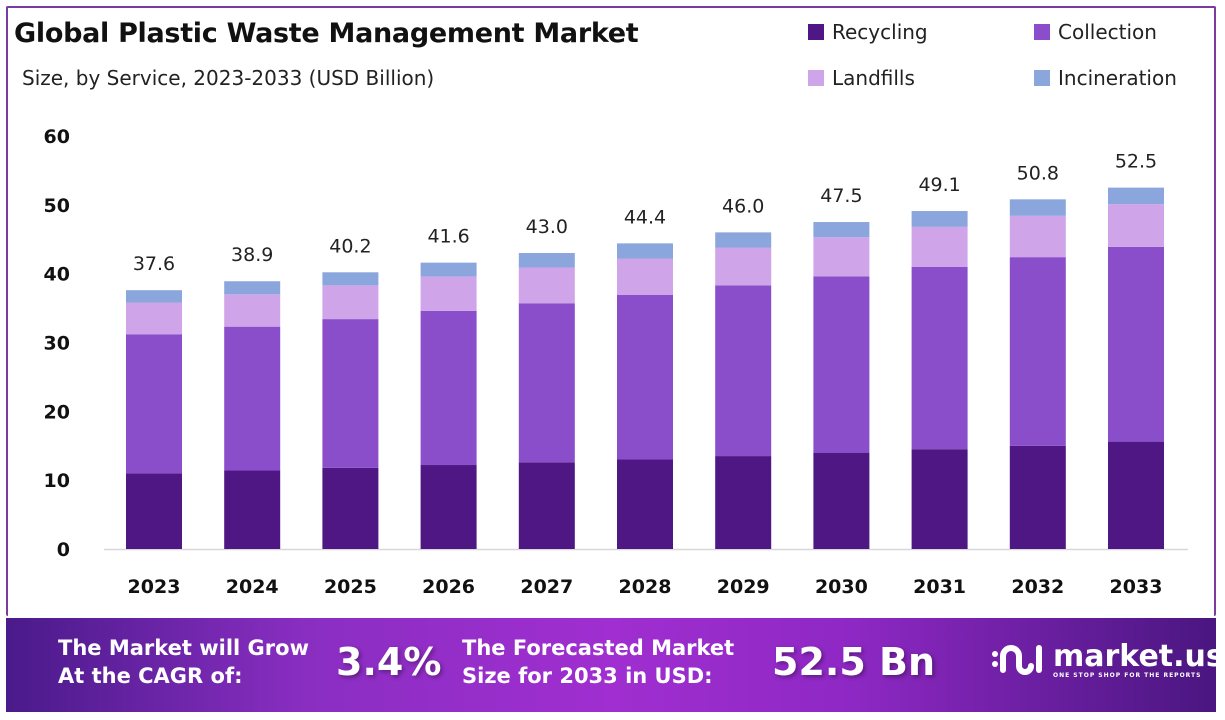  Describe the element at coordinates (252, 310) in the screenshot. I see `bar-segment-landfills-2024` at that location.